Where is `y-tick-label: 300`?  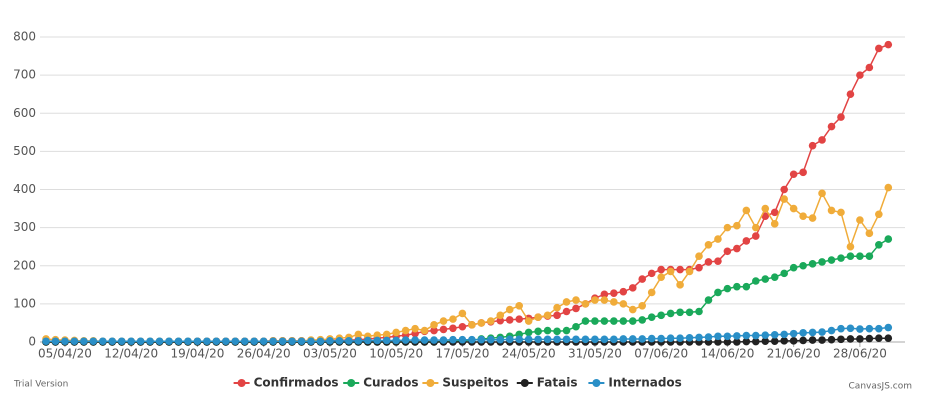 y-tick-label: 300 is located at coordinates (24, 227).